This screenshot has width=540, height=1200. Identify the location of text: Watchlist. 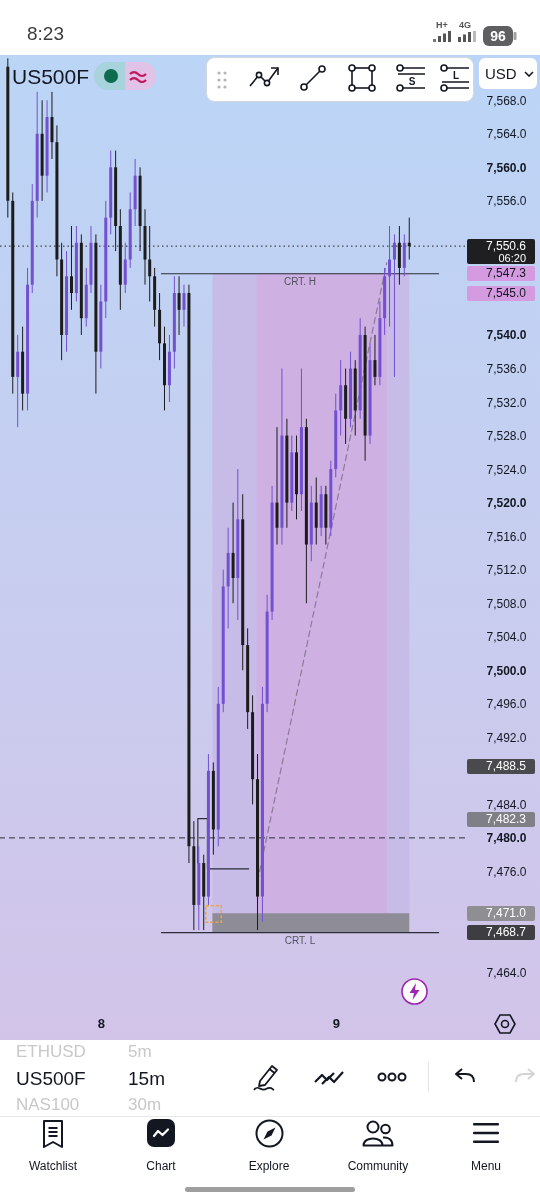
(53, 1166).